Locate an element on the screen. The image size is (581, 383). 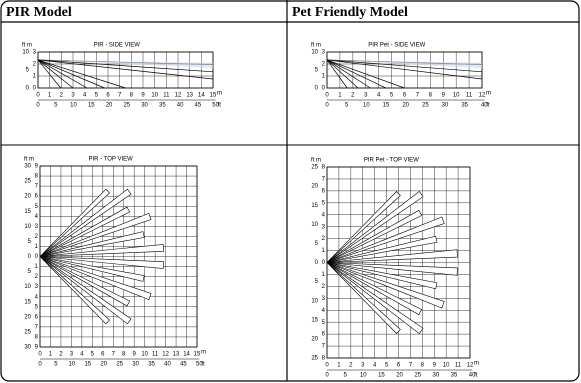
y-tick-m: 0 is located at coordinates (37, 257).